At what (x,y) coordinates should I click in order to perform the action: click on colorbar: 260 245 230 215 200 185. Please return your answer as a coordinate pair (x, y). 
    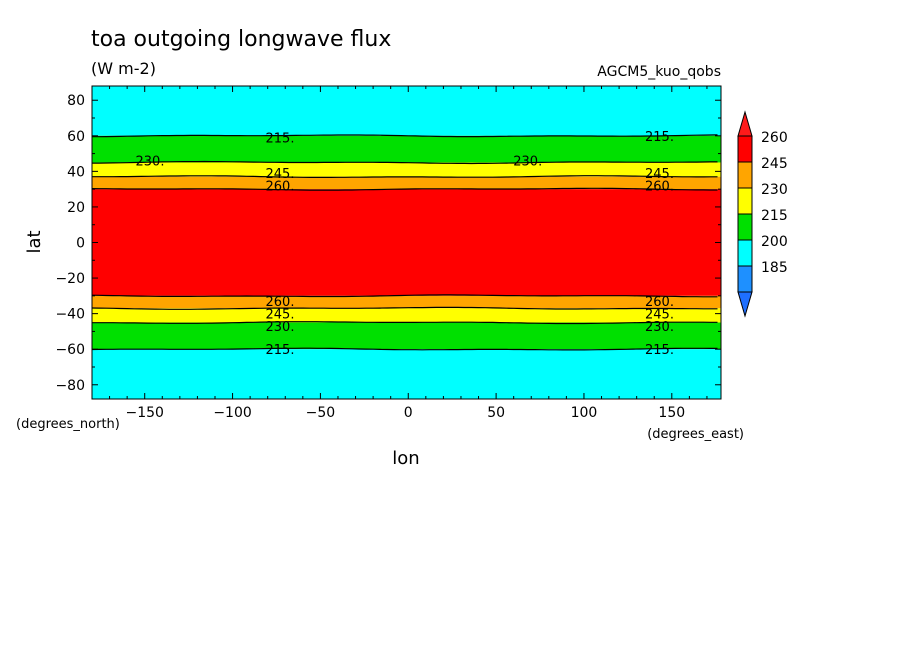
    Looking at the image, I should click on (762, 214).